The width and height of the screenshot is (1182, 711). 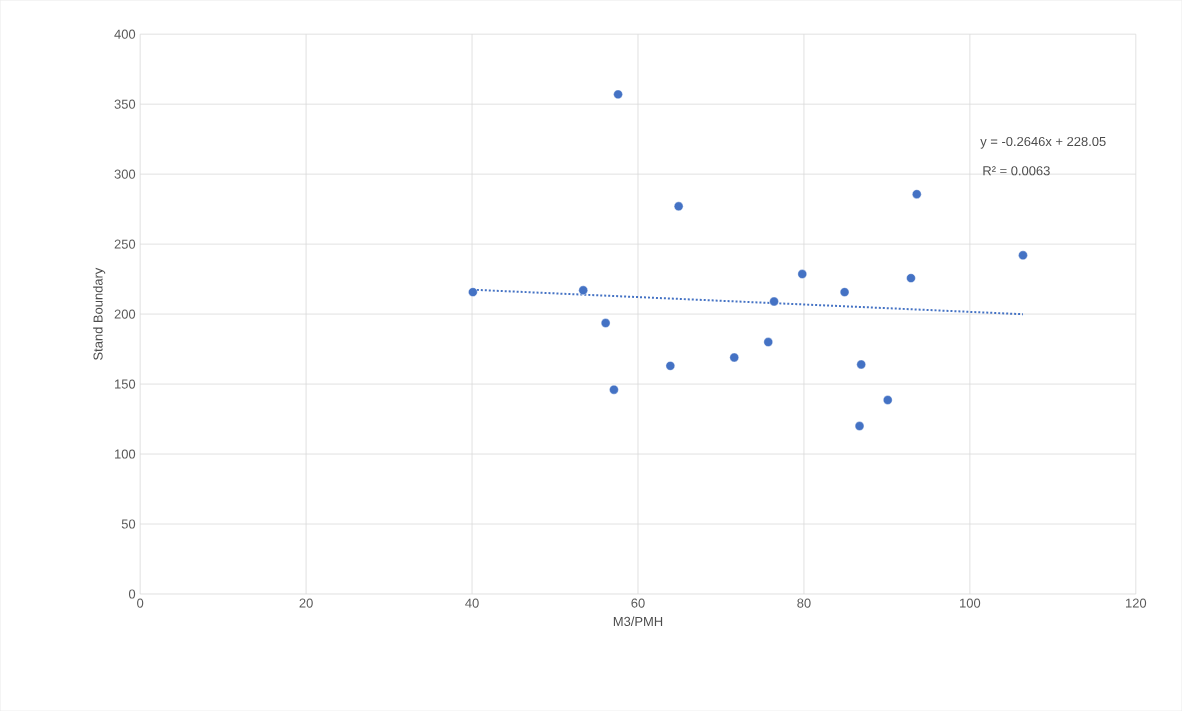 What do you see at coordinates (132, 594) in the screenshot?
I see `y-tick-label: 0` at bounding box center [132, 594].